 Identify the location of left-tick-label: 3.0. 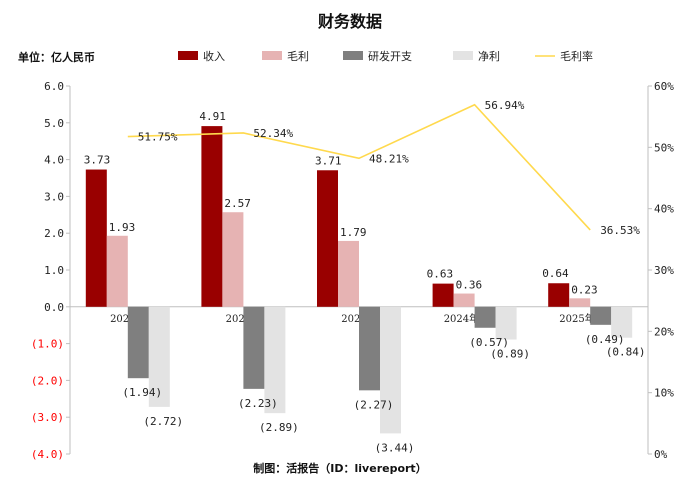
(54, 196).